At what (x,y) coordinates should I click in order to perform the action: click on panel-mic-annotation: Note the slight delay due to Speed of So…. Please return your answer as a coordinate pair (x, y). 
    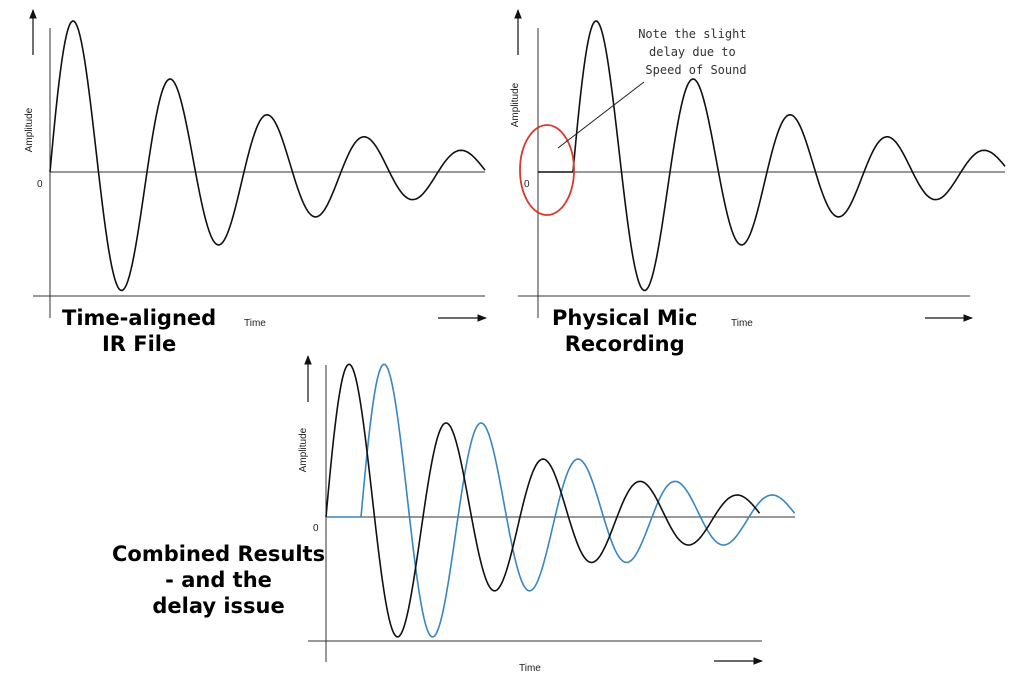
    Looking at the image, I should click on (696, 52).